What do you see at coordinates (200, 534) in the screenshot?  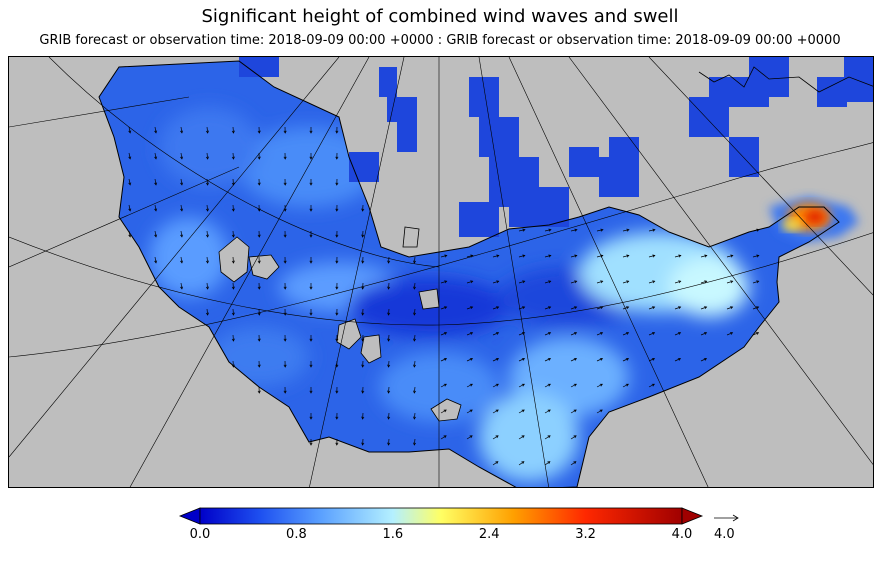 I see `colorbar-tick-label: 0.0` at bounding box center [200, 534].